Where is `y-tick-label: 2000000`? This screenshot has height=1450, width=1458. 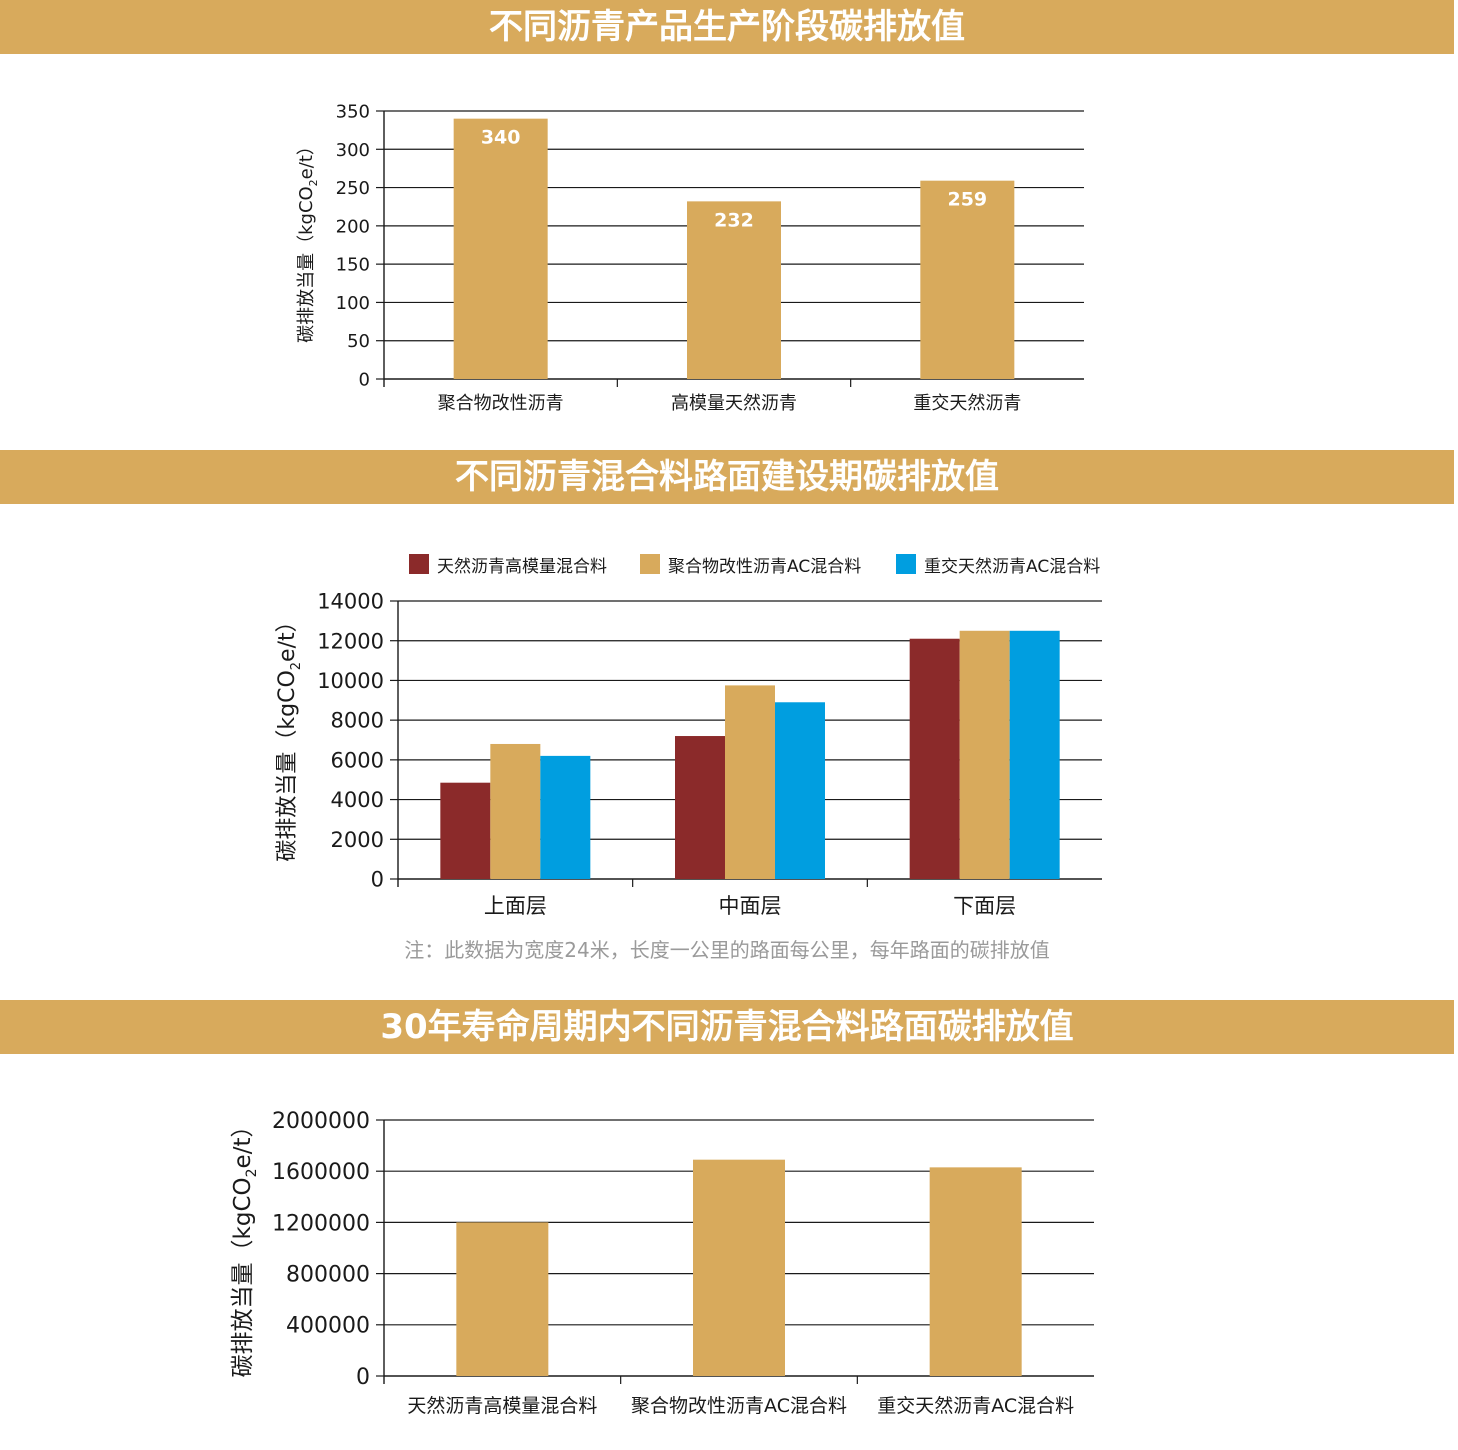
y-tick-label: 2000000 is located at coordinates (321, 1121).